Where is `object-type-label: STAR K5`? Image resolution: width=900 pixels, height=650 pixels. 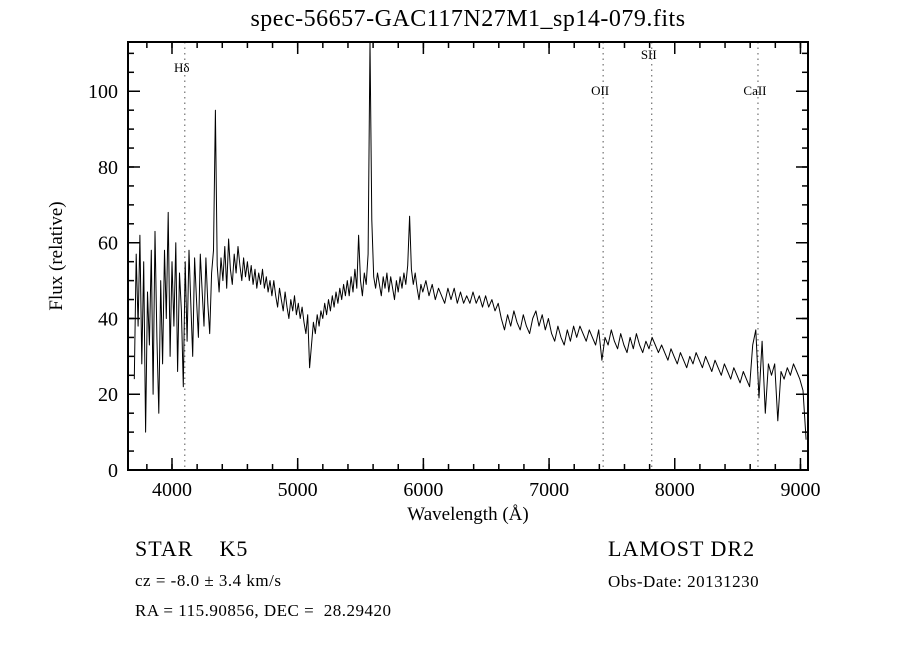
object-type-label: STAR K5 is located at coordinates (192, 548).